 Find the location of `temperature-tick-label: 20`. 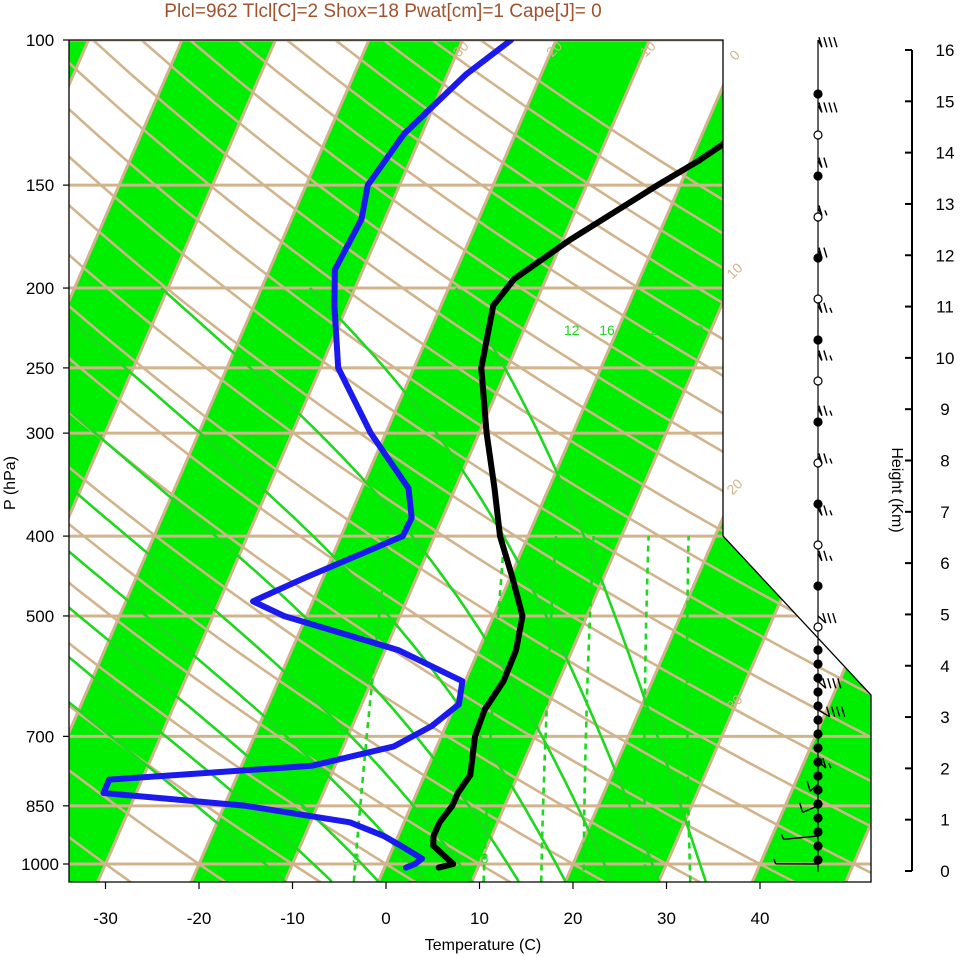

temperature-tick-label: 20 is located at coordinates (573, 918).